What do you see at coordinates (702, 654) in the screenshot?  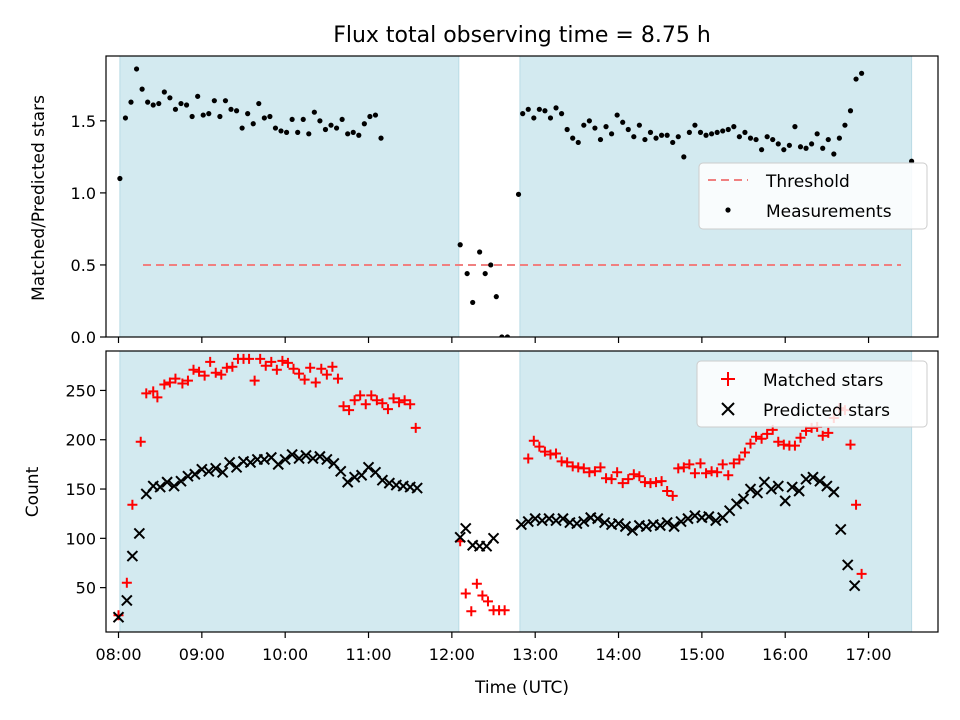 I see `x-tick-label-7: 15:00` at bounding box center [702, 654].